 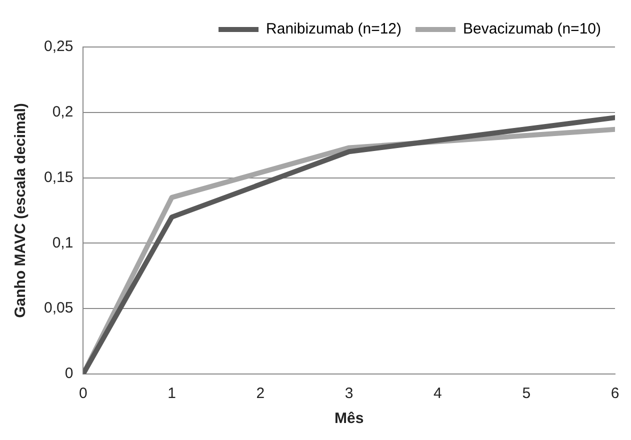 I want to click on y-tick-label: 0,1, so click(x=63, y=243).